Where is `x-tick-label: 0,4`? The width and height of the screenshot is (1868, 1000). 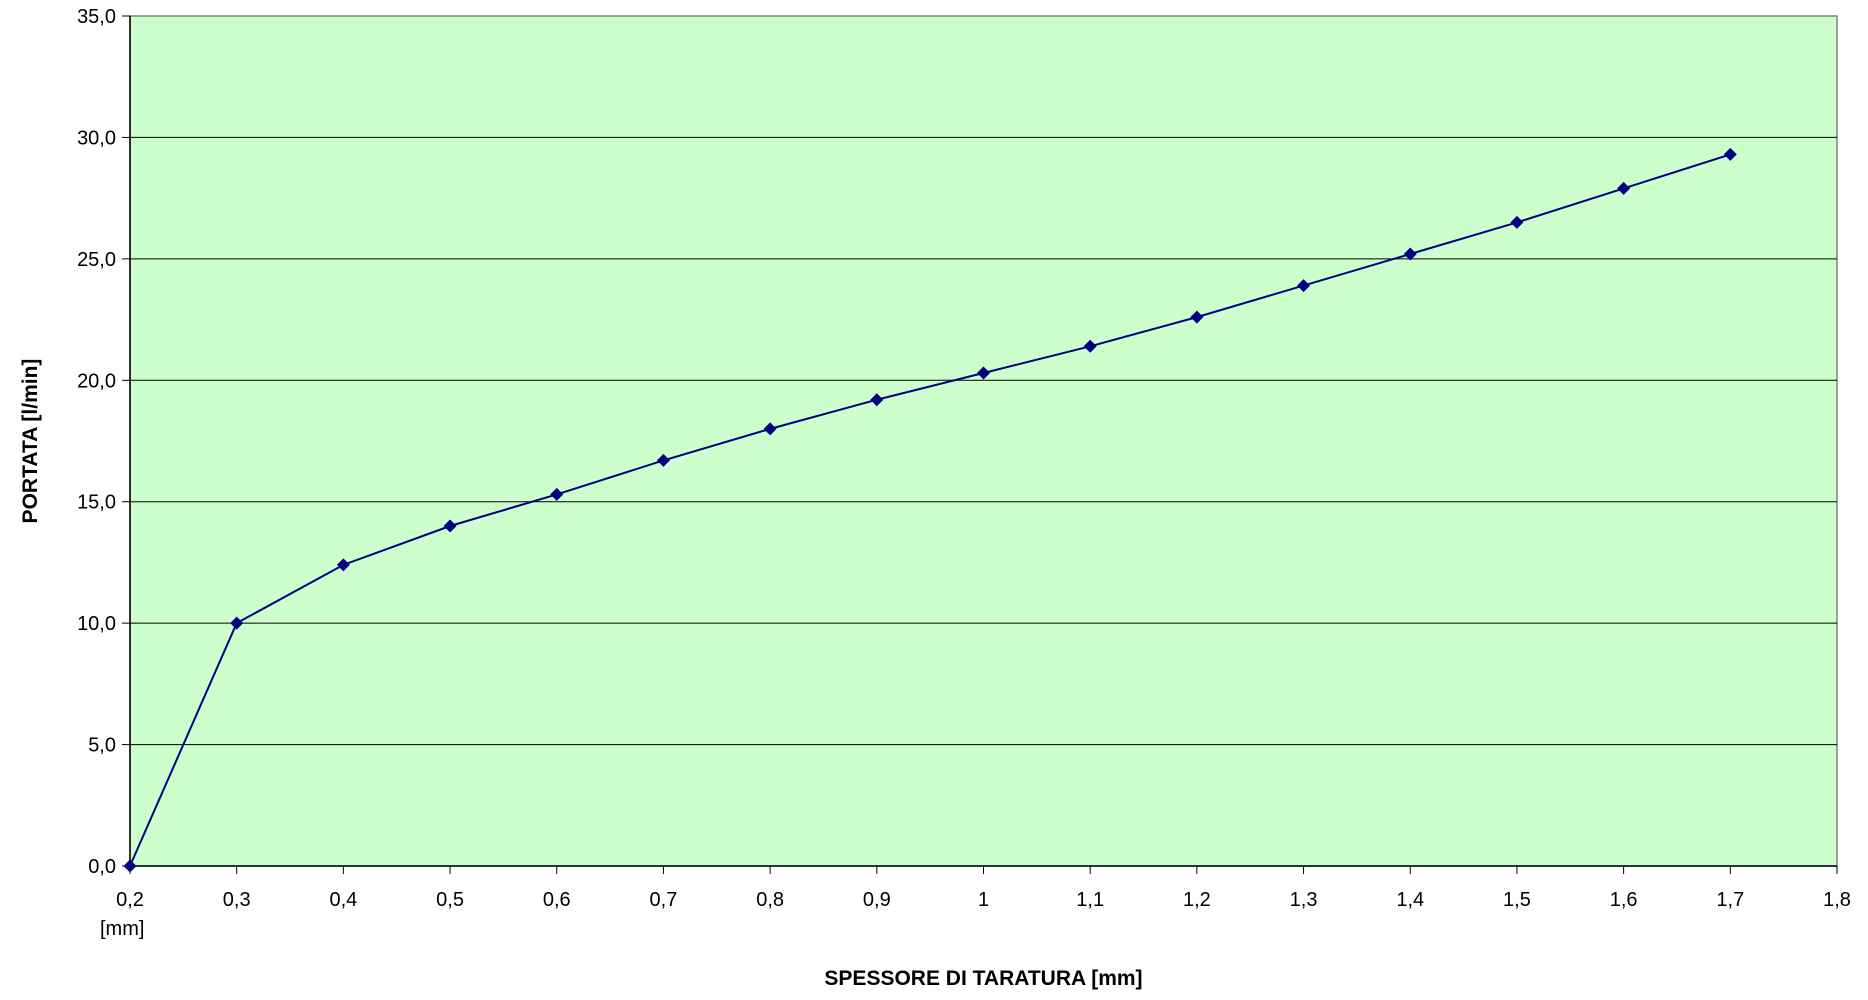
x-tick-label: 0,4 is located at coordinates (343, 900).